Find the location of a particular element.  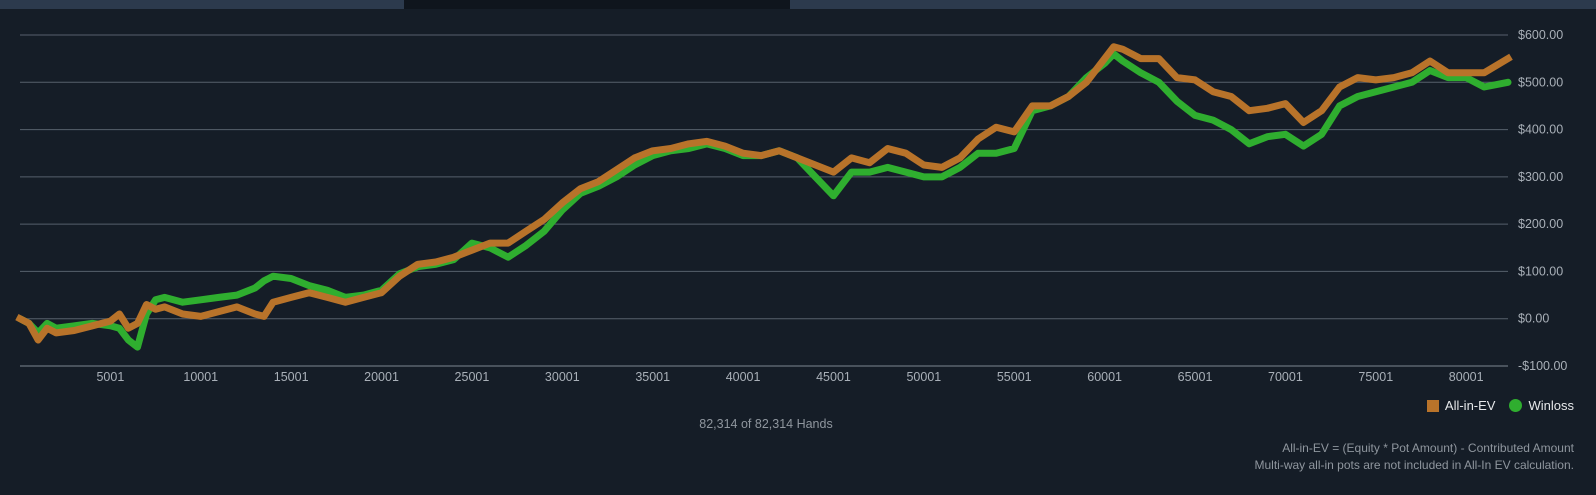

x-tick-label: 10001 is located at coordinates (200, 377).